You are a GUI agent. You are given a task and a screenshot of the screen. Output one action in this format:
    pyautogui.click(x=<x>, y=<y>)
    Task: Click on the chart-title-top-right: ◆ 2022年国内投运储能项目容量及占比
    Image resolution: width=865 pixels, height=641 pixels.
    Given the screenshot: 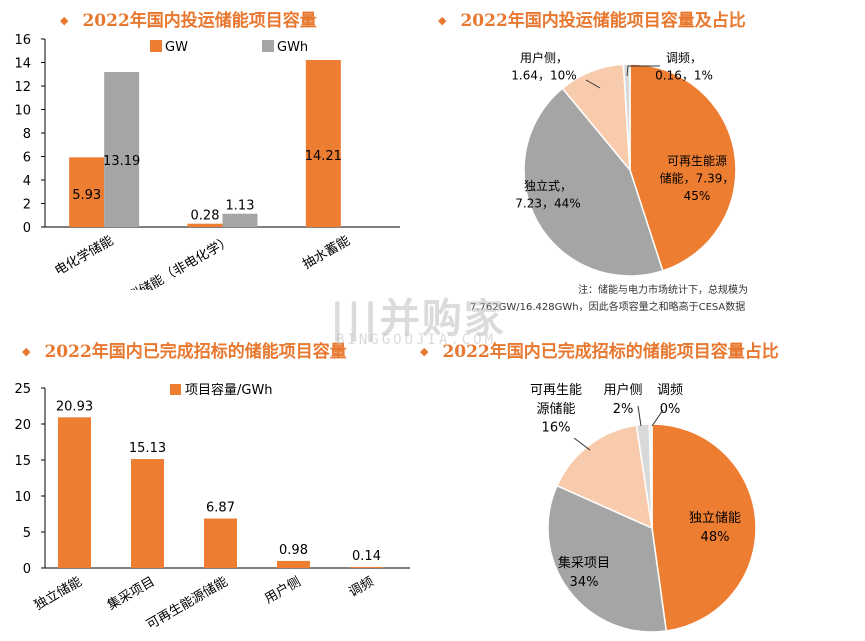 What is the action you would take?
    pyautogui.click(x=592, y=18)
    